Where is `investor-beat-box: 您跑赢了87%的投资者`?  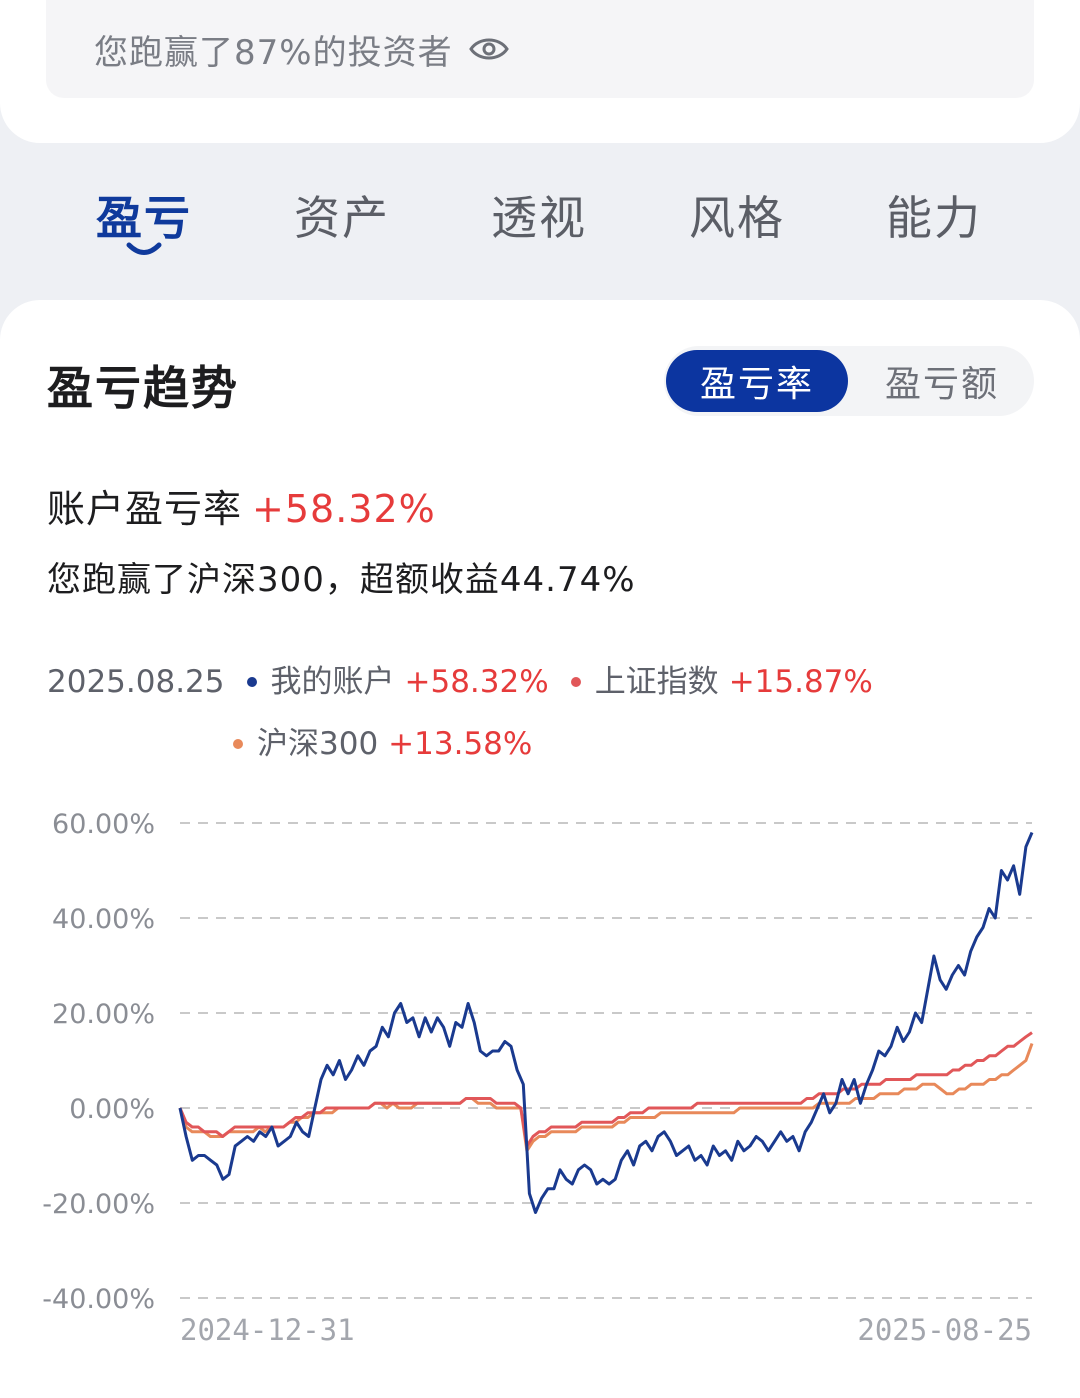
investor-beat-box: 您跑赢了87%的投资者 is located at coordinates (540, 49).